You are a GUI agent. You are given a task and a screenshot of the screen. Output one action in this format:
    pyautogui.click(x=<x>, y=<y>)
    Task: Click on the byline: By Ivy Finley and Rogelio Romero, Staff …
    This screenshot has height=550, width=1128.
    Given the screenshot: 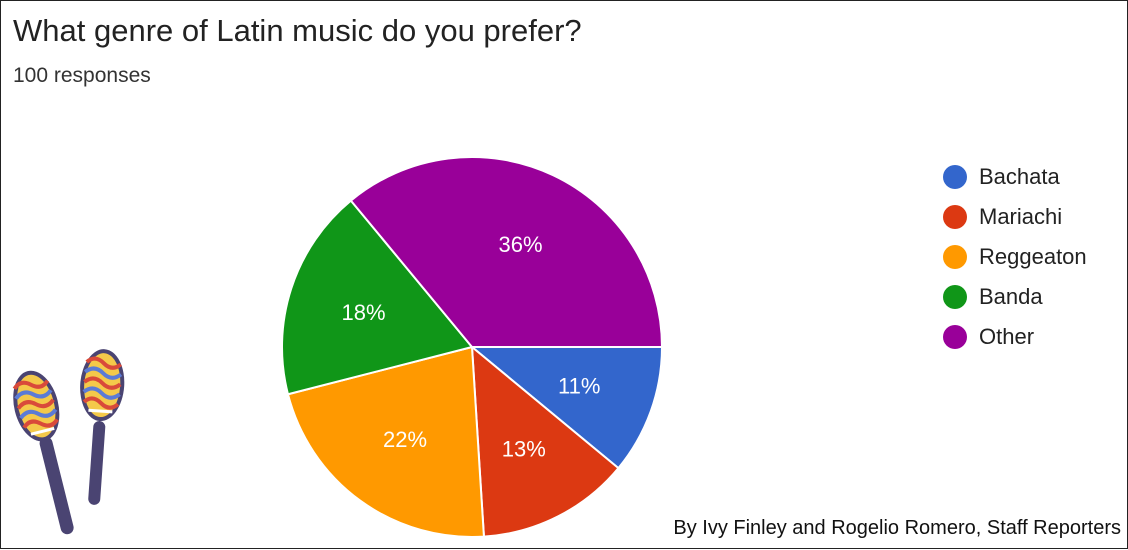 What is the action you would take?
    pyautogui.click(x=897, y=528)
    